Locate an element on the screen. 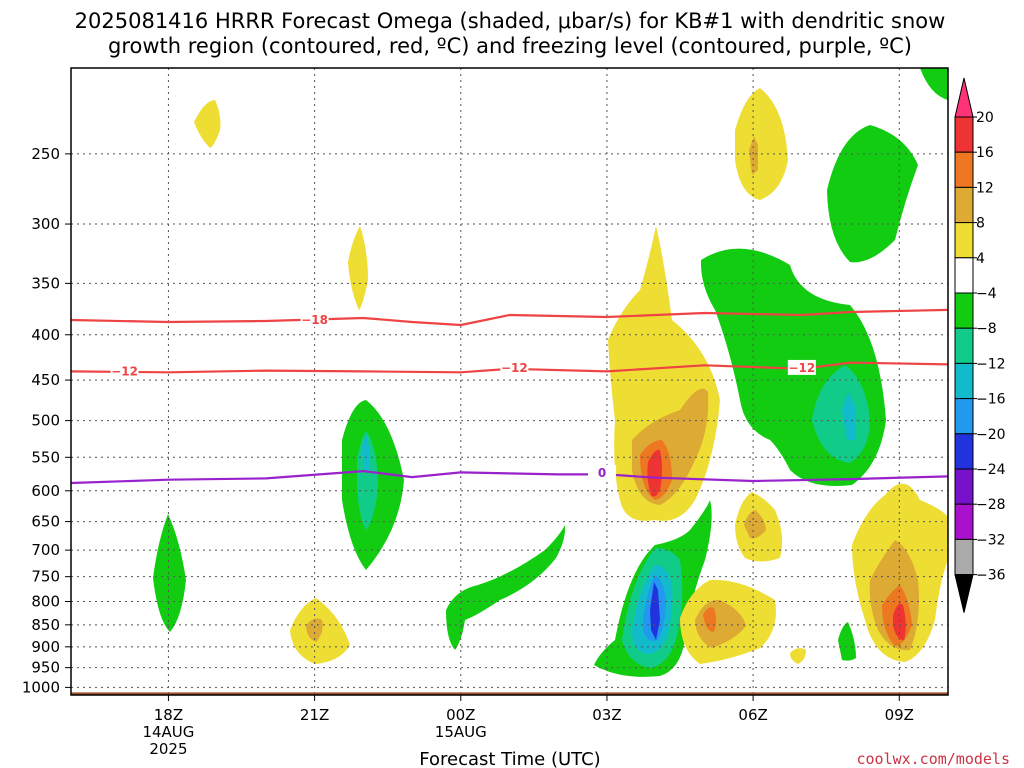 Image resolution: width=1024 pixels, height=768 pixels. y-tick-label: 950 is located at coordinates (45, 668).